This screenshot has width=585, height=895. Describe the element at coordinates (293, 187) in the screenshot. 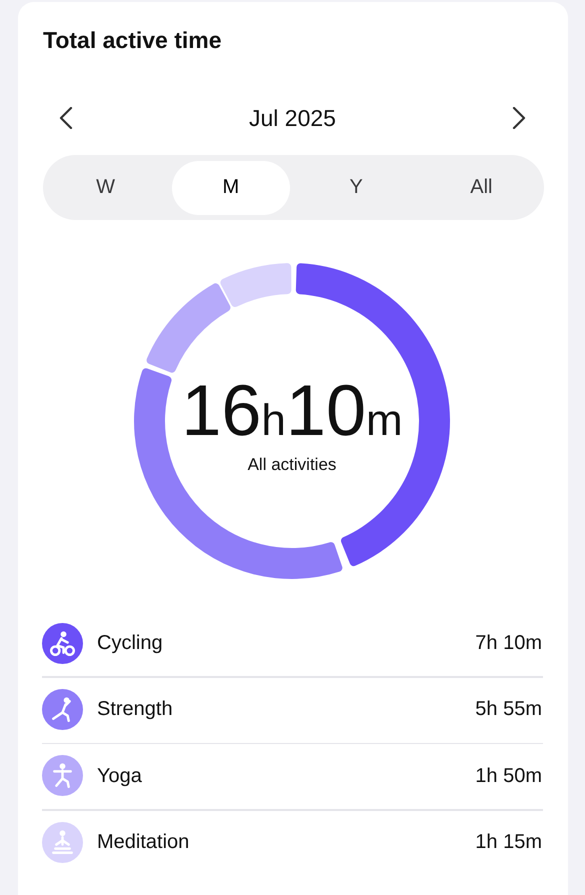

I see `segmented-control: W M Y All` at that location.